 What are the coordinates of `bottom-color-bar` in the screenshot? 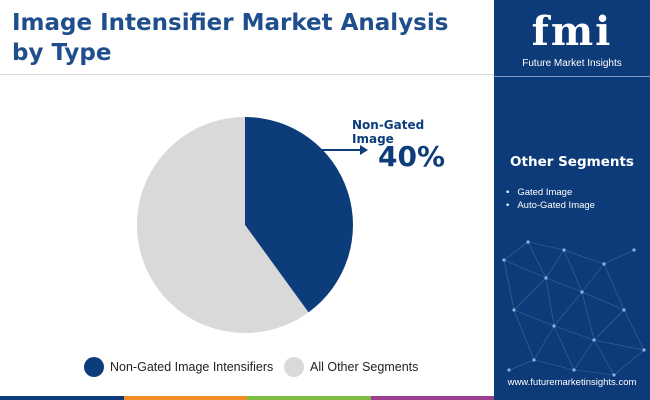 It's located at (247, 398).